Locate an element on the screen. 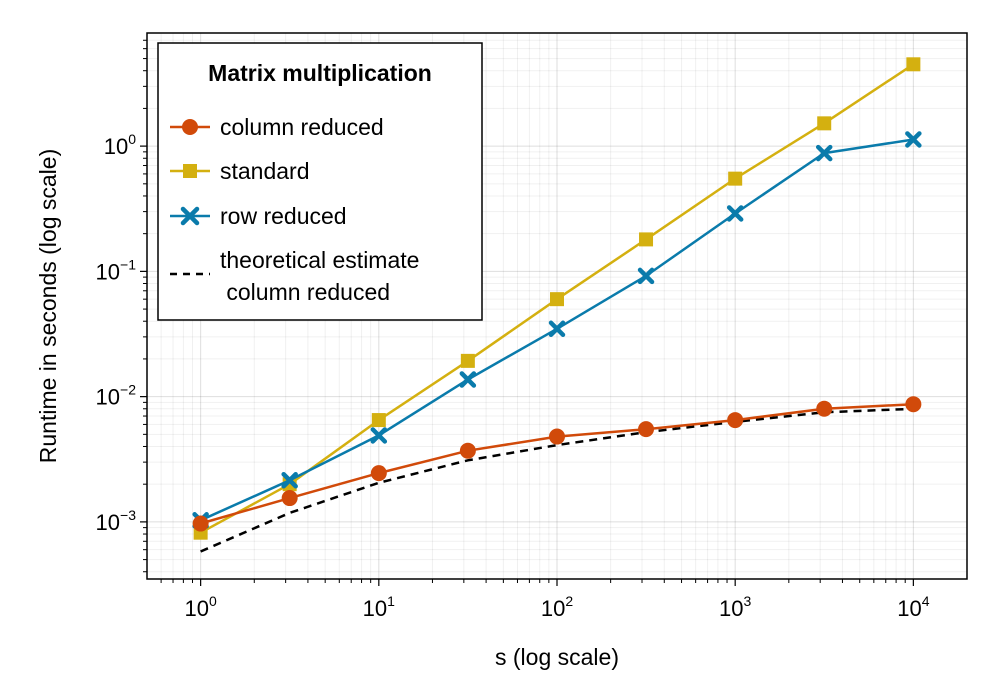  x-axis: 10⁰ 10¹ 10² 10³ 10⁴ is located at coordinates (545, 600).